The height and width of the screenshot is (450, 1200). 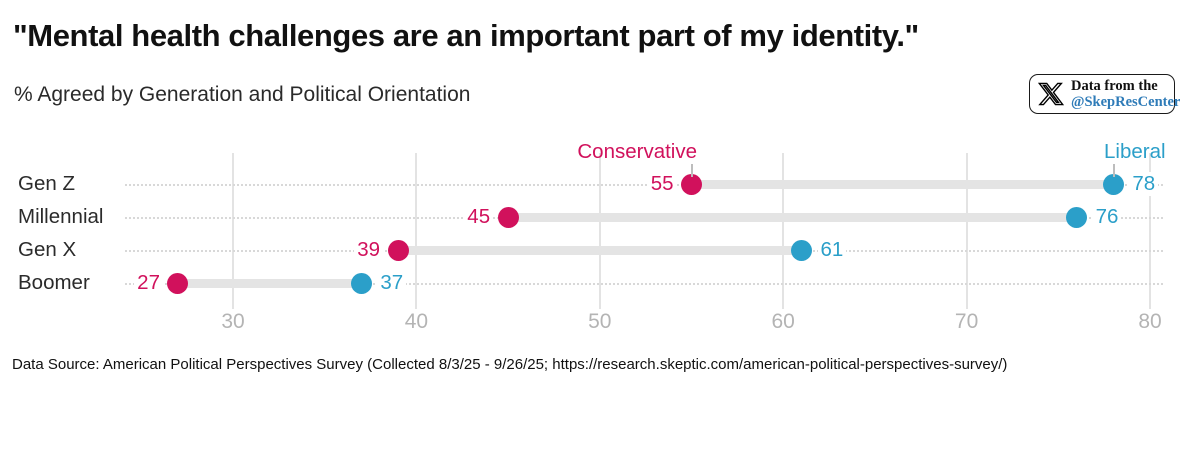 I want to click on credit-badge: Data from the @SkepResCenter, so click(x=1104, y=94).